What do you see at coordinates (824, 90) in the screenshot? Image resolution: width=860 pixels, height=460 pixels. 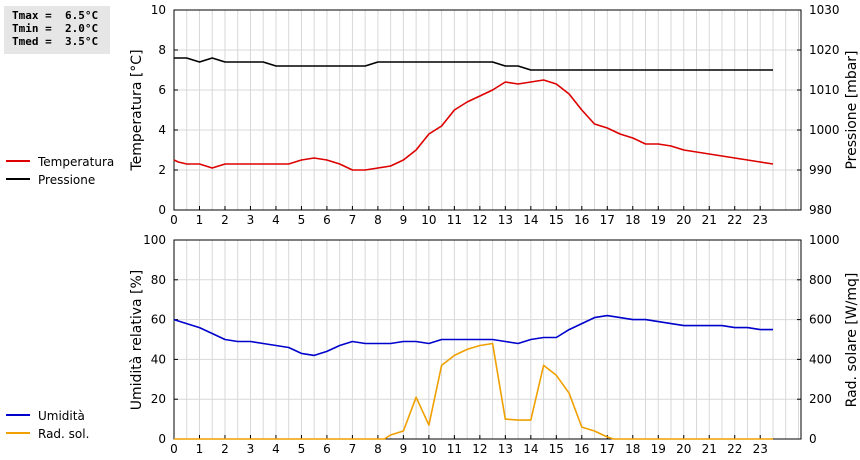 I see `y2-tick-label: 1010` at bounding box center [824, 90].